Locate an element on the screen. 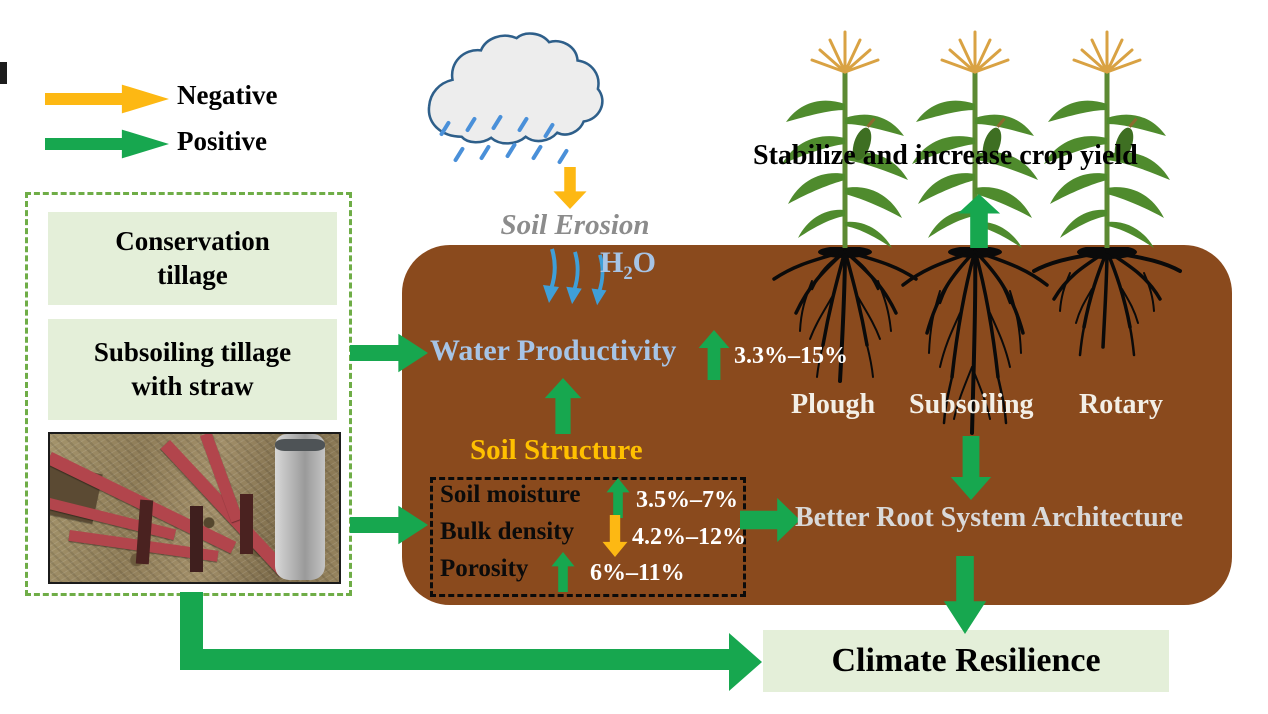  climate-resilience-box: Climate Resilience is located at coordinates (966, 661).